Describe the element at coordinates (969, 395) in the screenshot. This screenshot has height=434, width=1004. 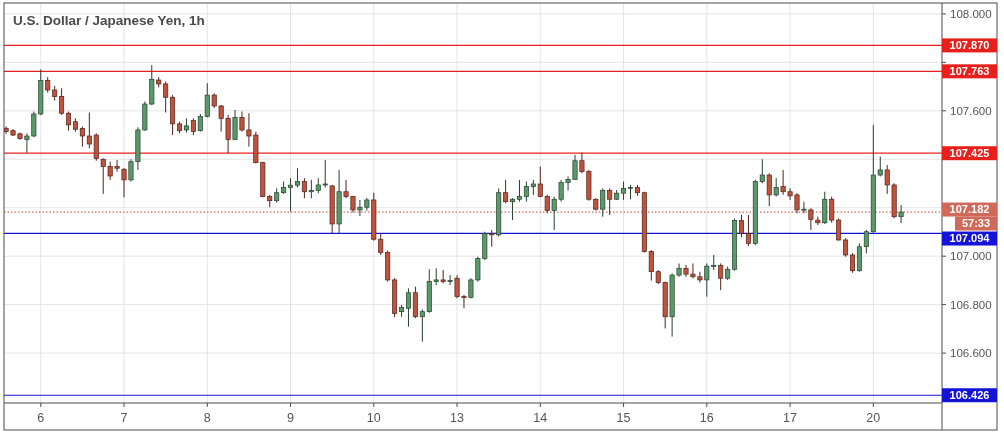
I see `ref-line-label: 106.426` at that location.